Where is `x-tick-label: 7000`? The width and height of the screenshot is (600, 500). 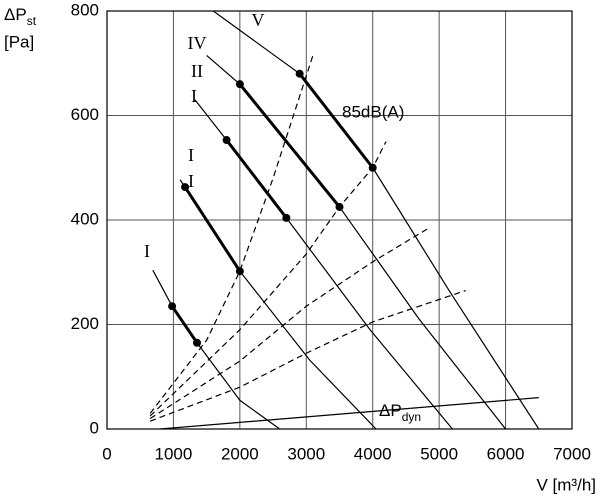 x-tick-label: 7000 is located at coordinates (572, 453).